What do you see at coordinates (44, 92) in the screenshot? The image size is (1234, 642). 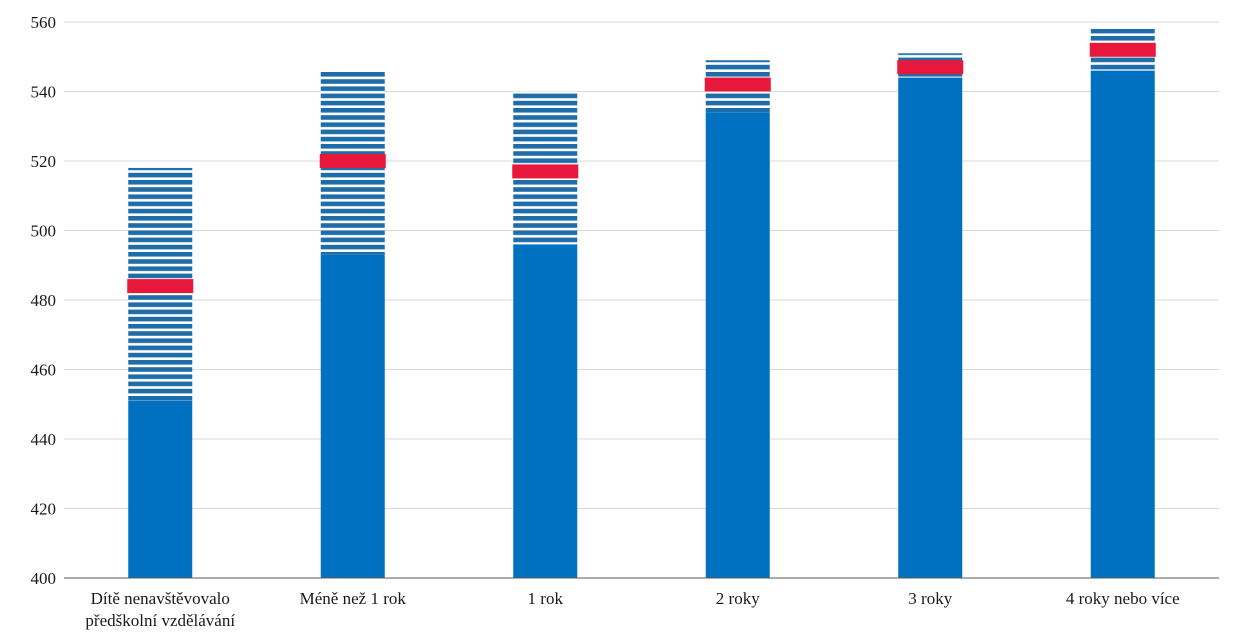 I see `y-tick-label: 540` at bounding box center [44, 92].